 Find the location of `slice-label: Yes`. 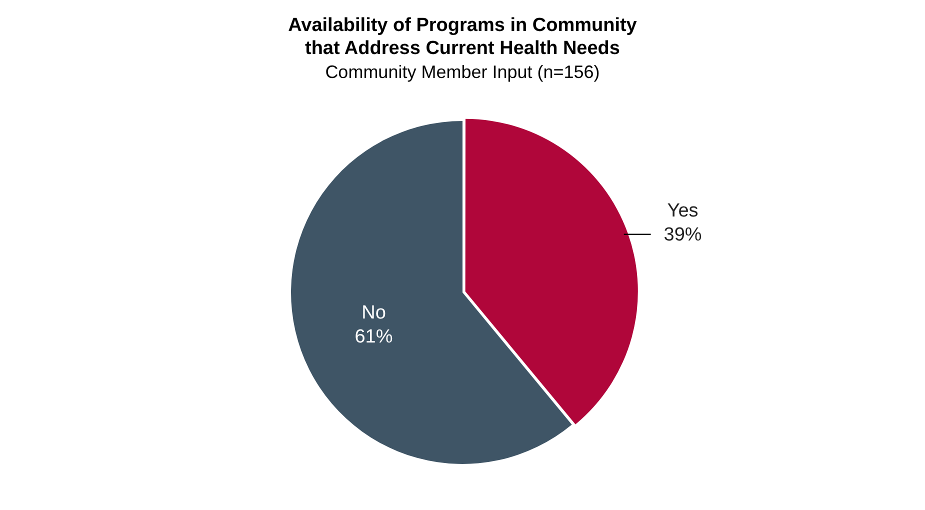

slice-label: Yes is located at coordinates (682, 211).